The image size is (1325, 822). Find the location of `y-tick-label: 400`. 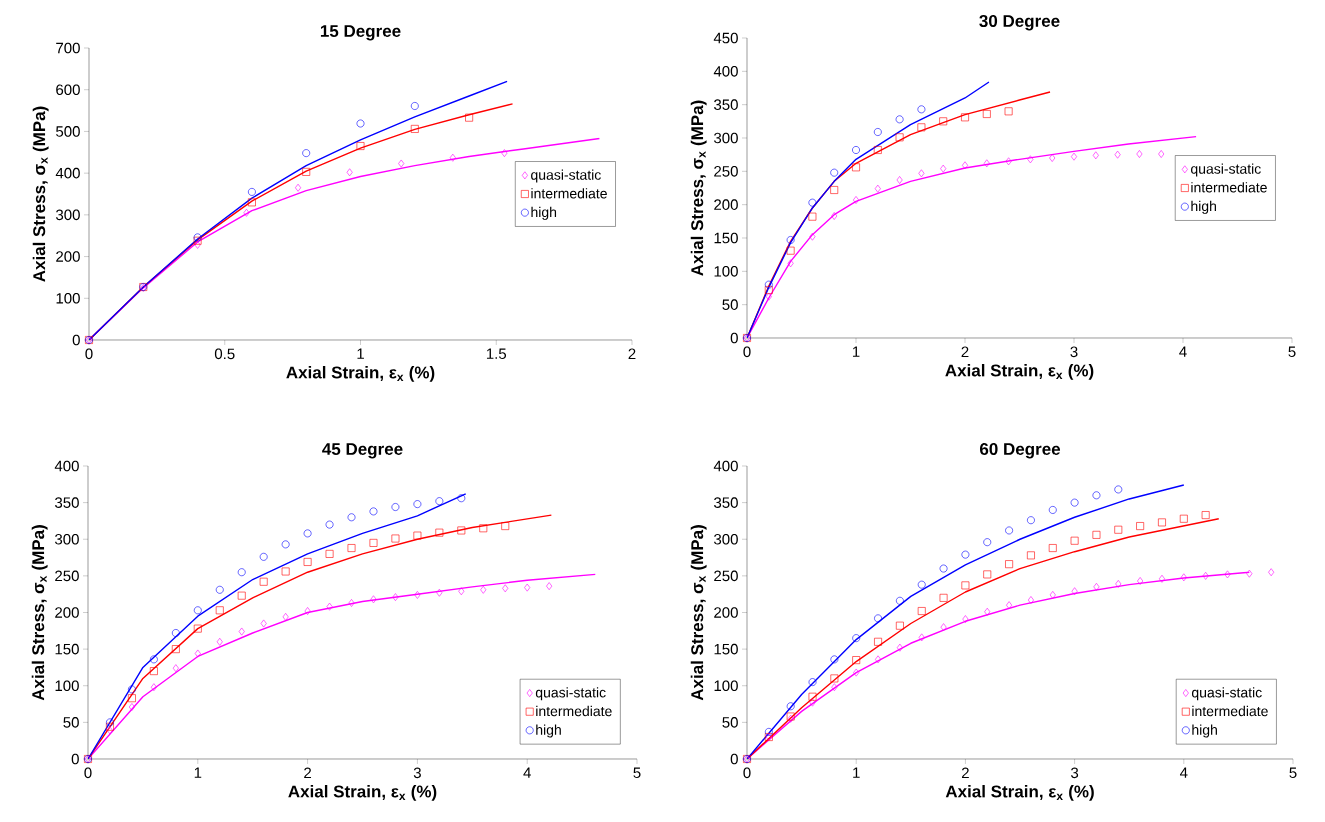

y-tick-label: 400 is located at coordinates (66, 466).